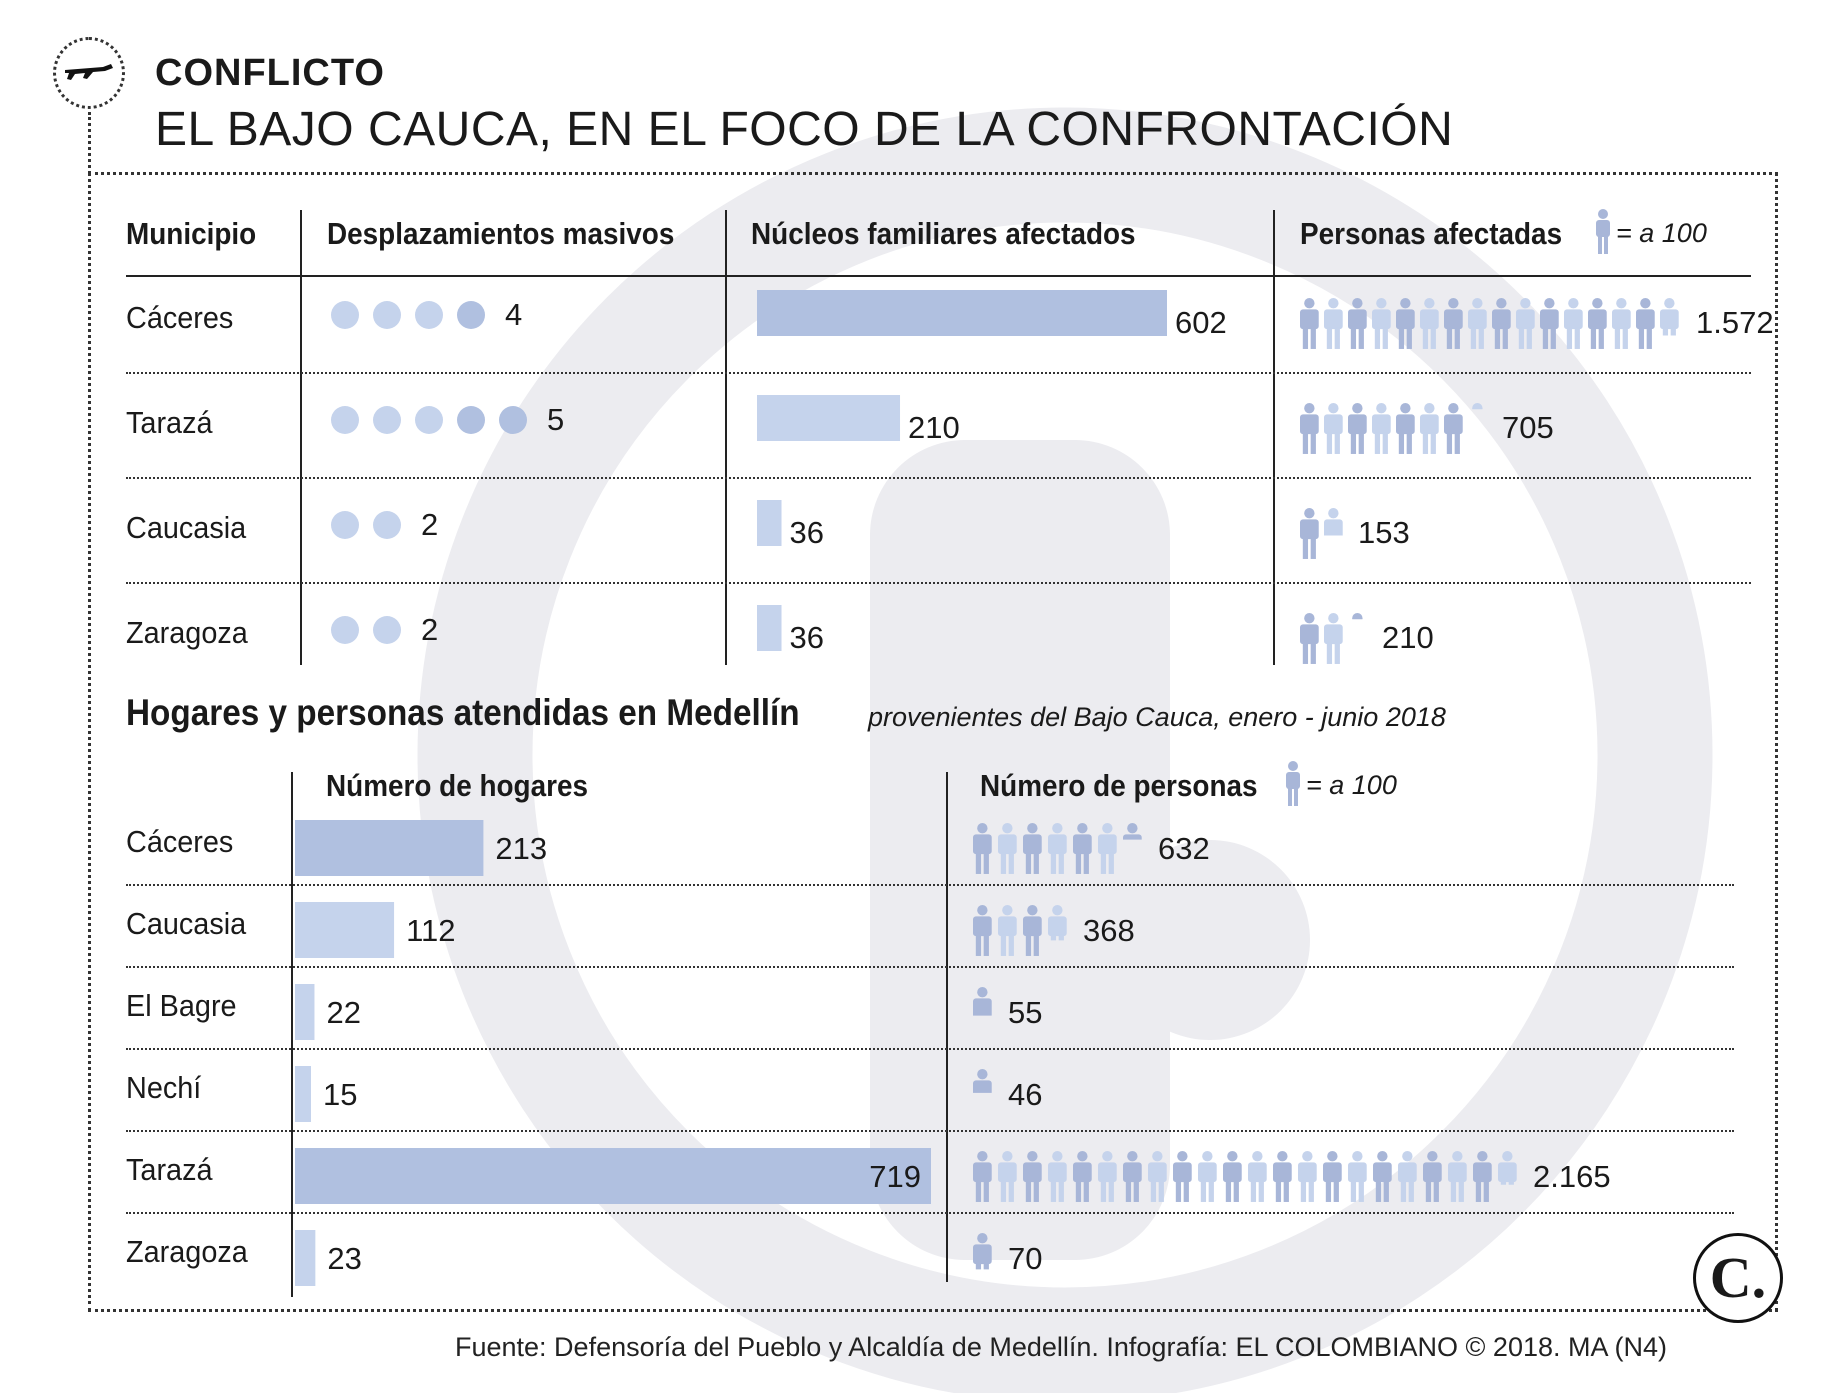 The image size is (1823, 1393). What do you see at coordinates (930, 1049) in the screenshot?
I see `row-divider` at bounding box center [930, 1049].